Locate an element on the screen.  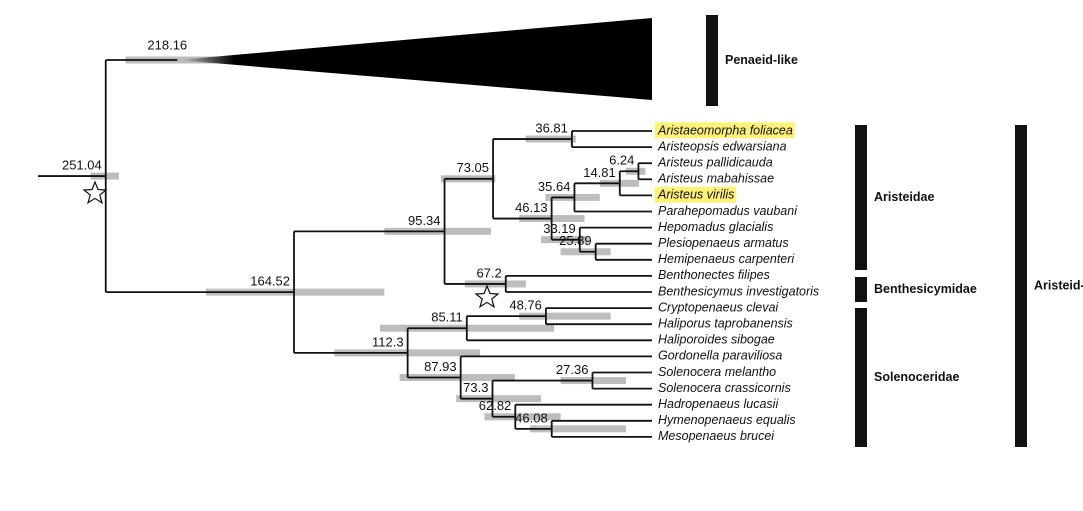
taxon-label: Benthonectes filipes is located at coordinates (714, 275).